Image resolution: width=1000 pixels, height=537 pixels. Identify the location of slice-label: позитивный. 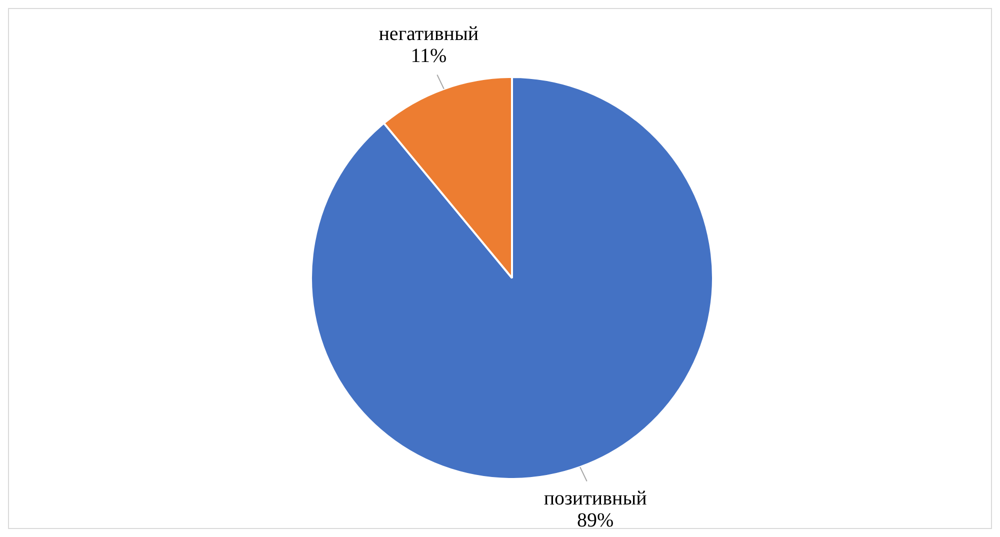
(596, 498).